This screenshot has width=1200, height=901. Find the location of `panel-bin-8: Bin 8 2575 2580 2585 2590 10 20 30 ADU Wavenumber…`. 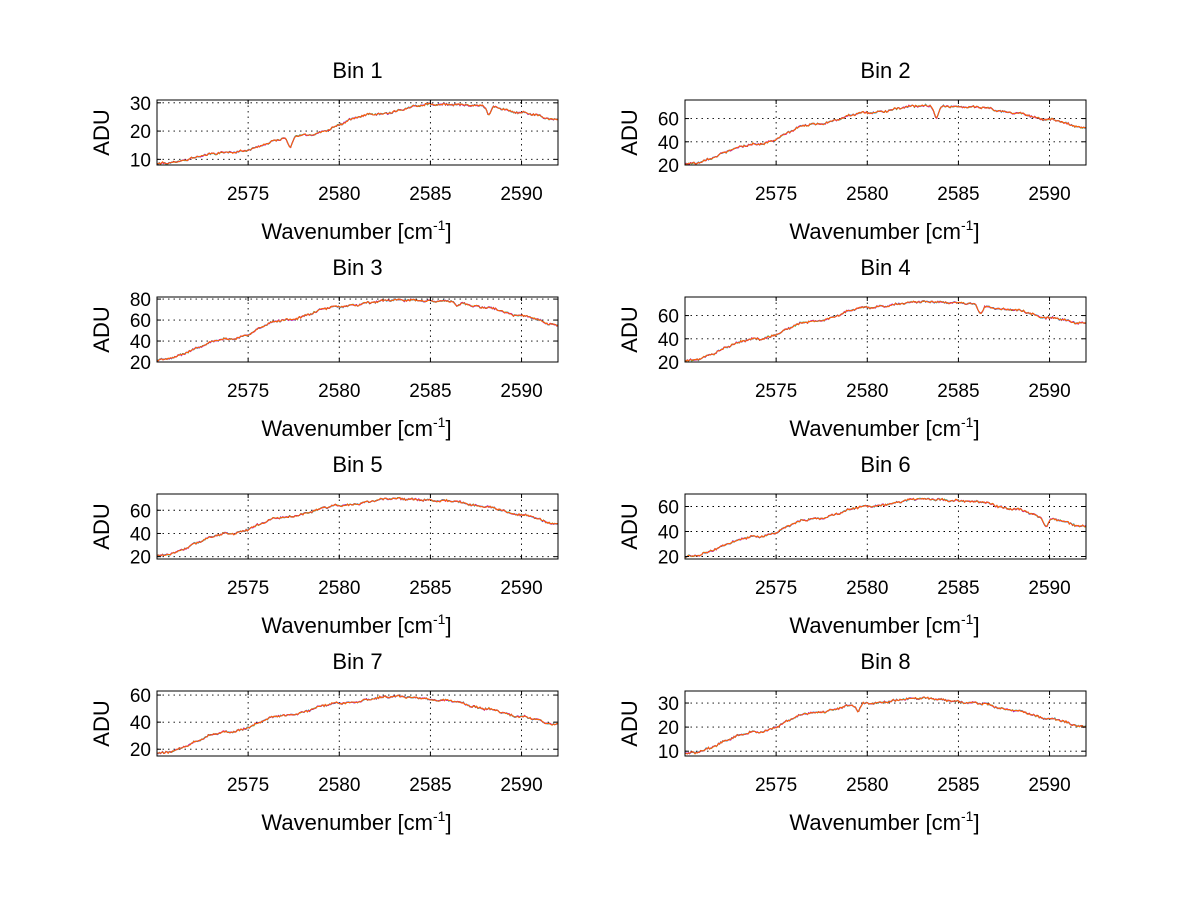

panel-bin-8: Bin 8 2575 2580 2585 2590 10 20 30 ADU Wavenumber… is located at coordinates (852, 742).